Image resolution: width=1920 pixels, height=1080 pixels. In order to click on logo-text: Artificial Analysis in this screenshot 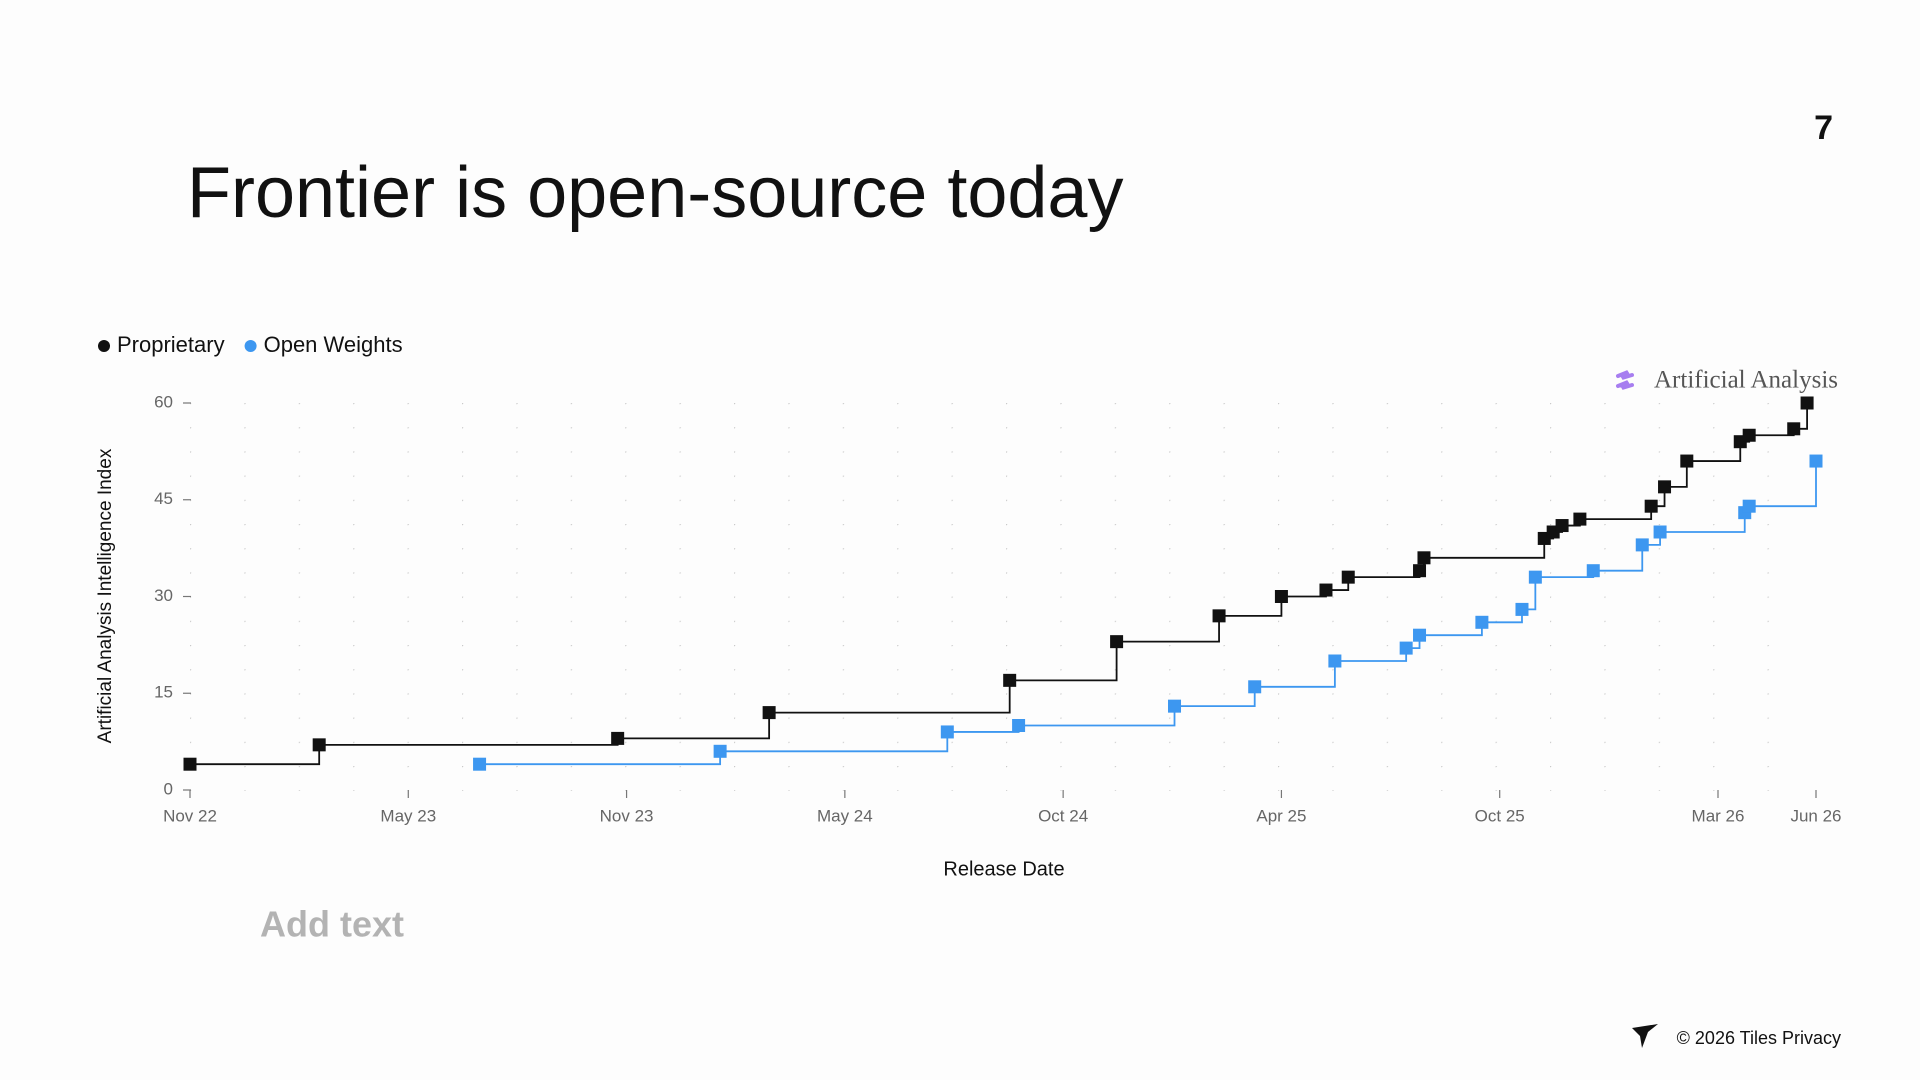, I will do `click(1746, 380)`.